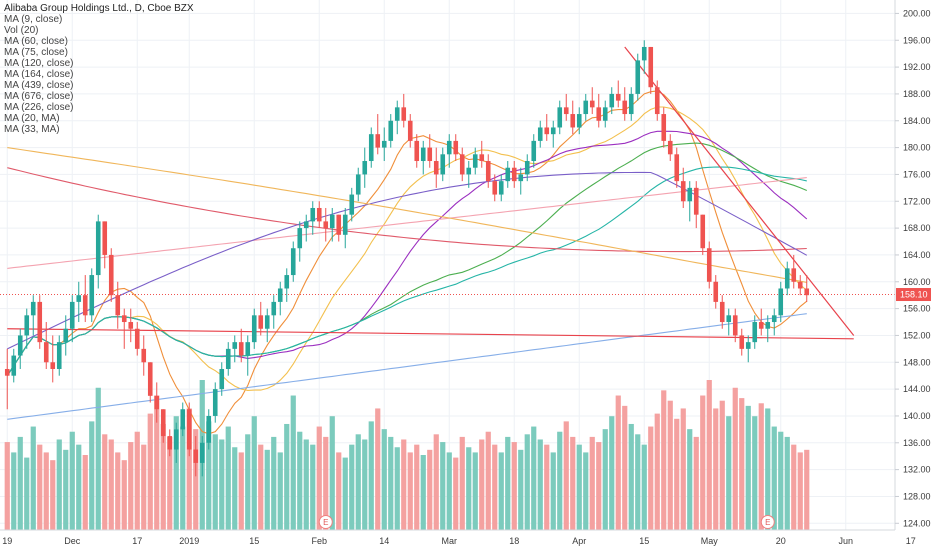 This screenshot has width=932, height=550. Describe the element at coordinates (21, 30) in the screenshot. I see `legend-item-0: Vol (20)` at that location.